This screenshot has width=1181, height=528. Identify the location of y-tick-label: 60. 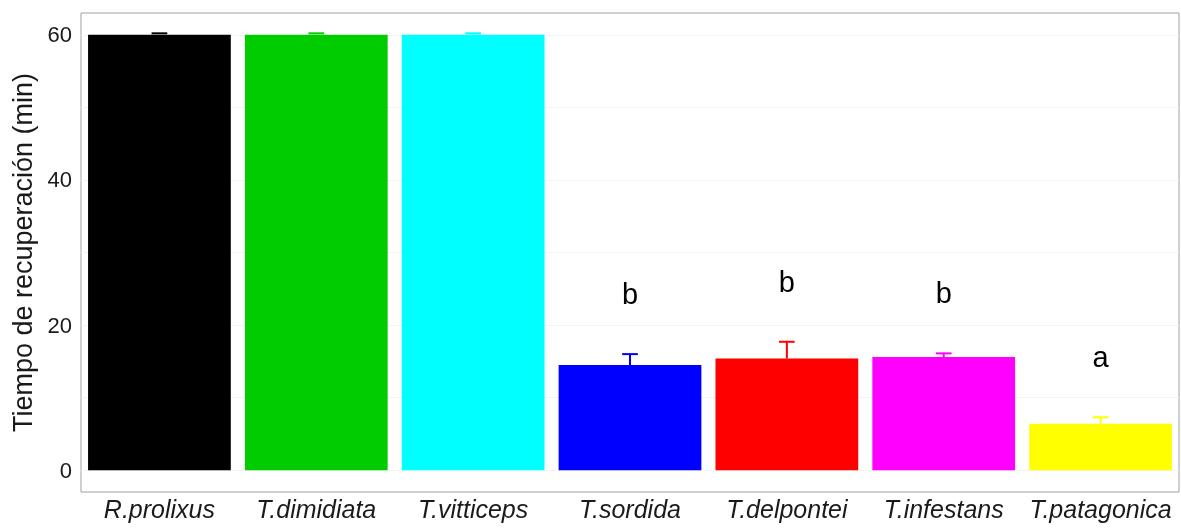
(59, 35).